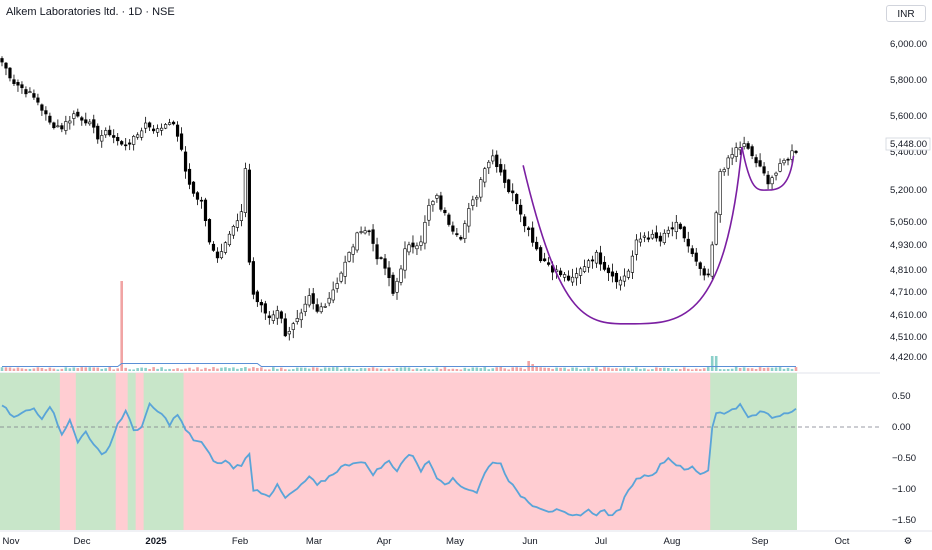 This screenshot has width=932, height=550. Describe the element at coordinates (842, 541) in the screenshot. I see `time-tick-label: Oct` at that location.